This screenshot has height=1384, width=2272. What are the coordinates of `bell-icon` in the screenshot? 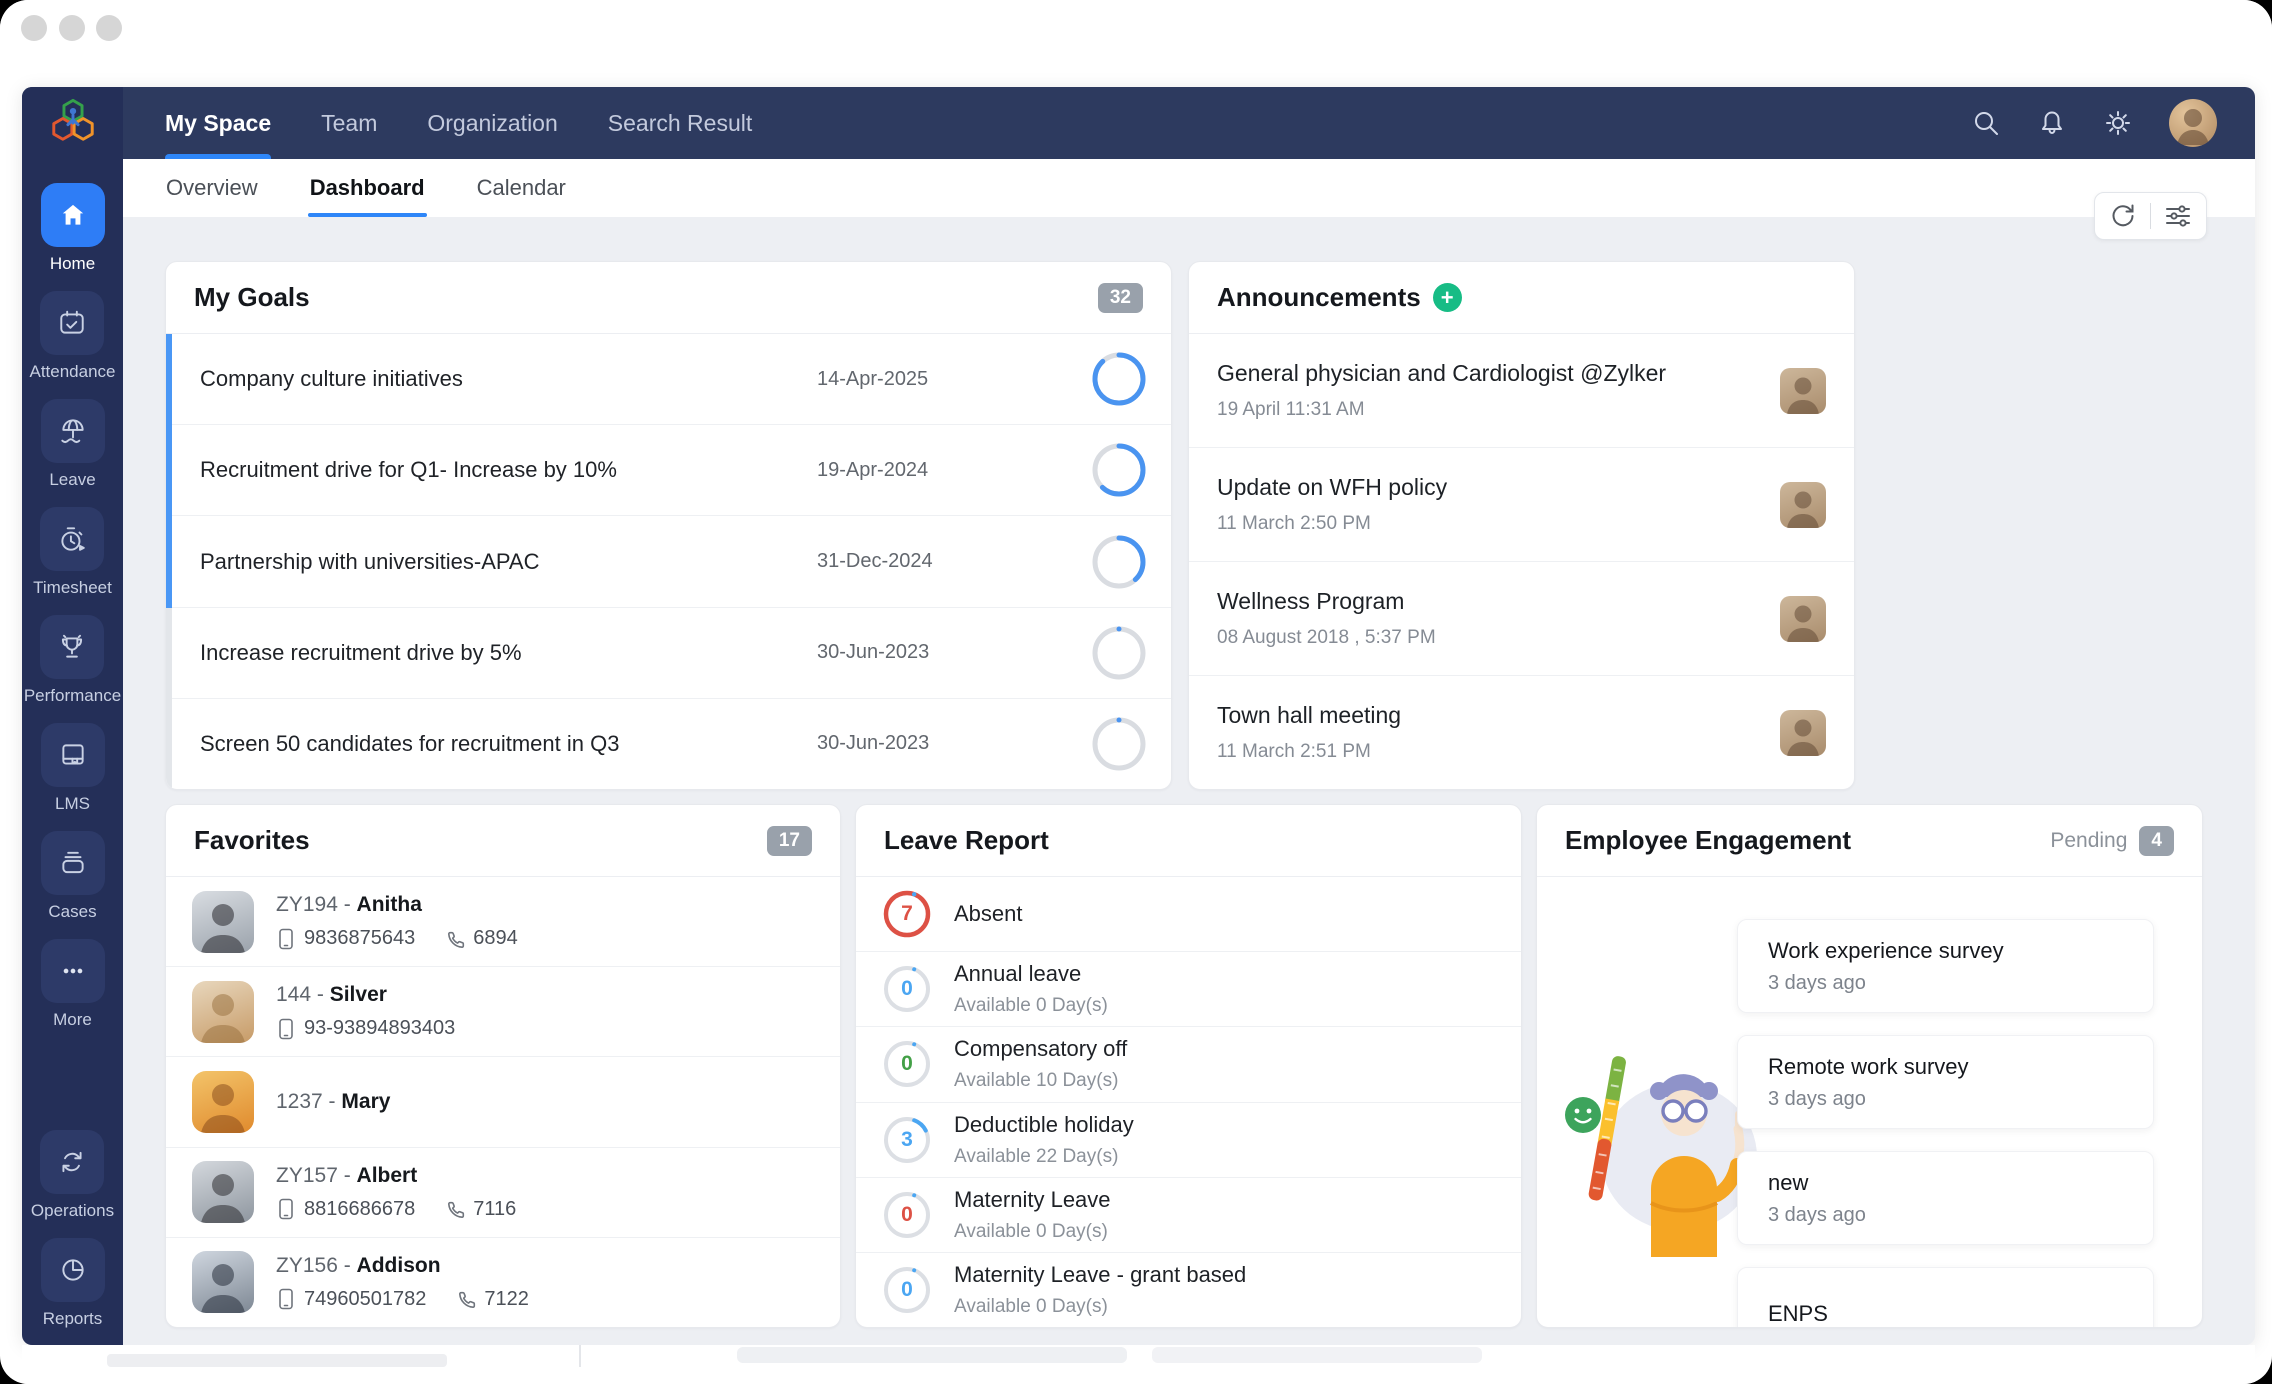 It's located at (2052, 123).